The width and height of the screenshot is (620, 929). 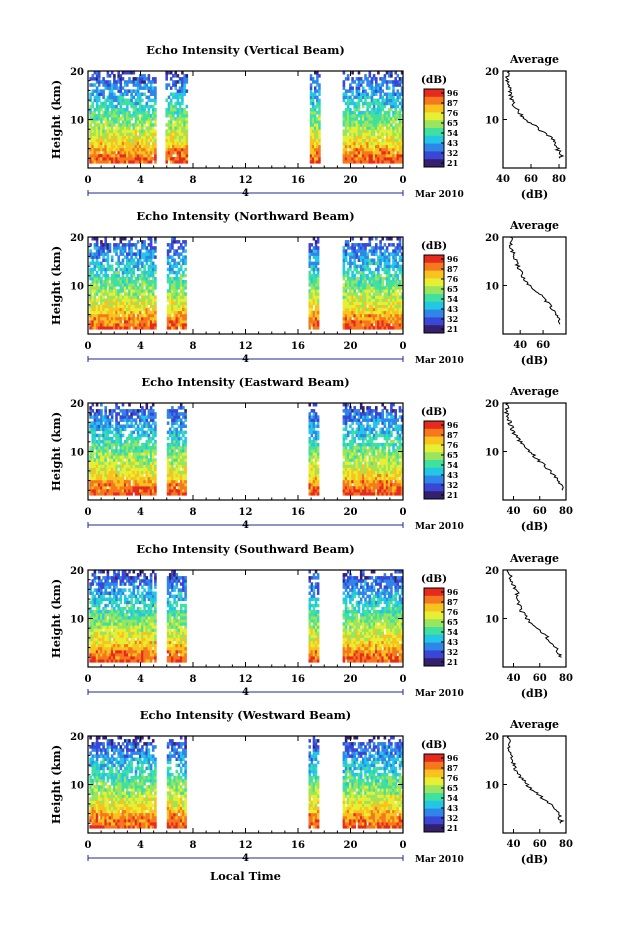 What do you see at coordinates (534, 59) in the screenshot?
I see `profile-title: Average` at bounding box center [534, 59].